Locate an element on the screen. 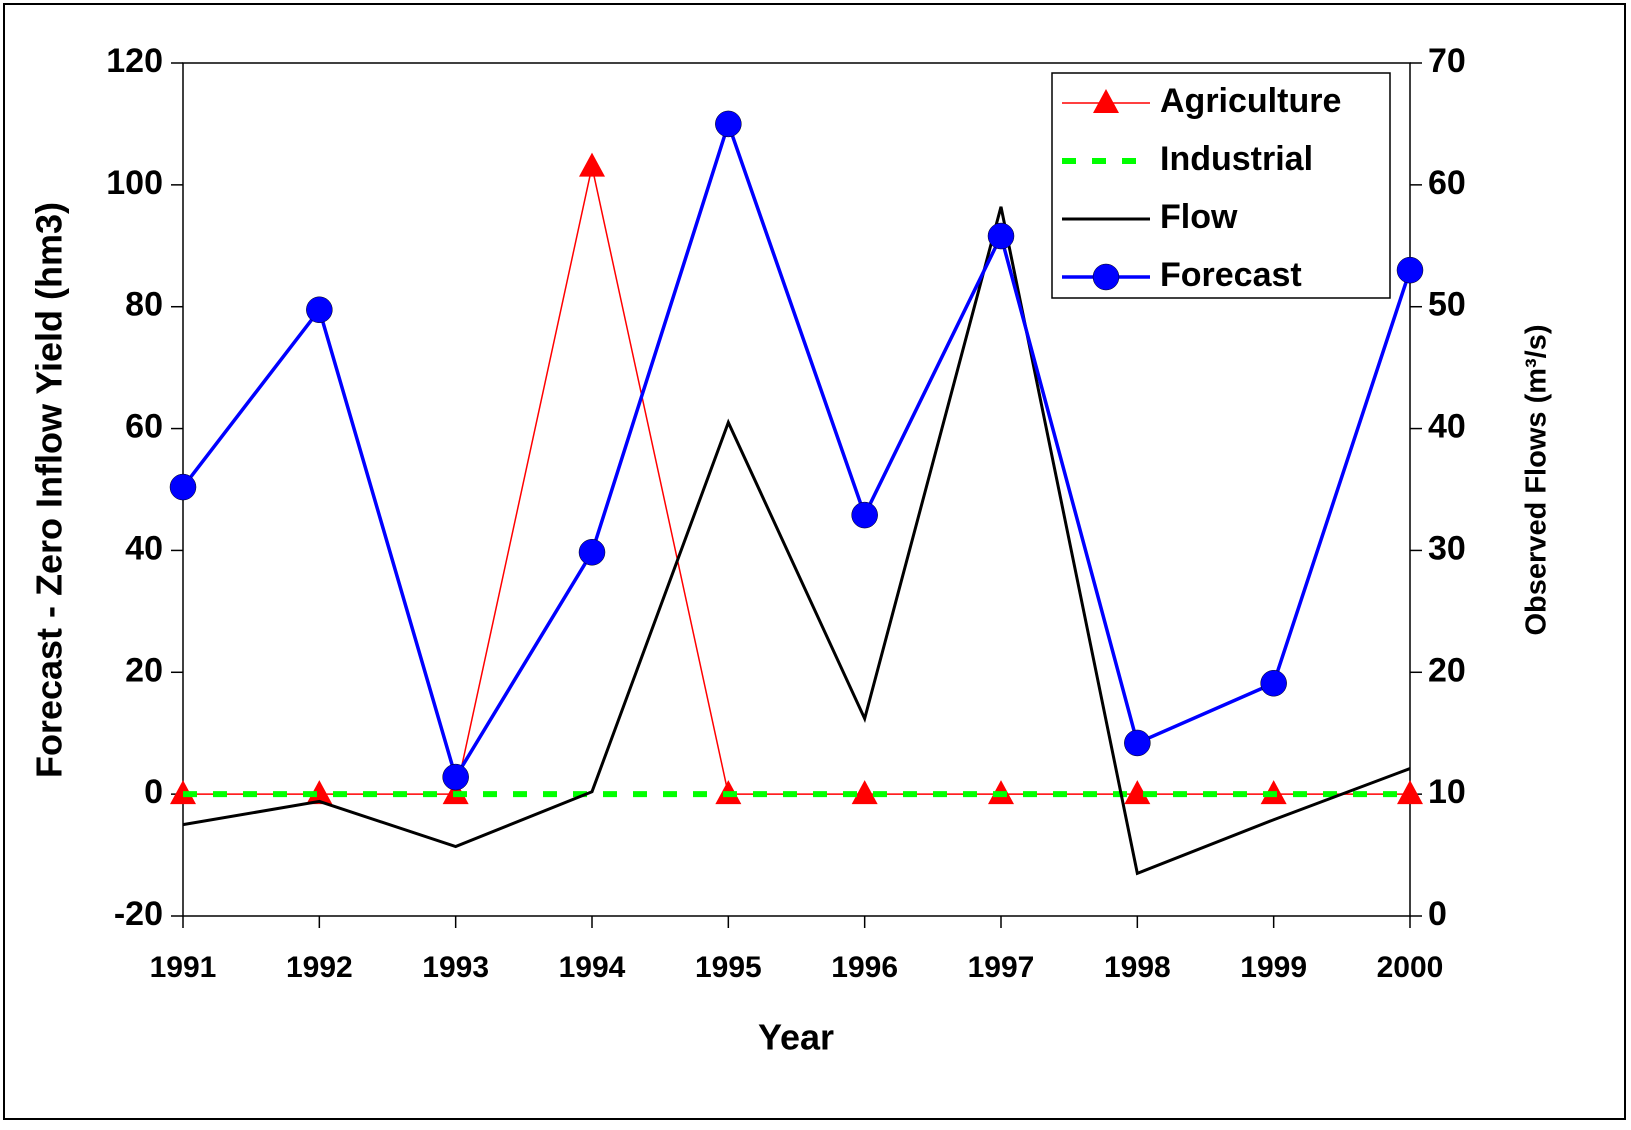 The height and width of the screenshot is (1130, 1631). y-tick-label: 80 is located at coordinates (144, 305).